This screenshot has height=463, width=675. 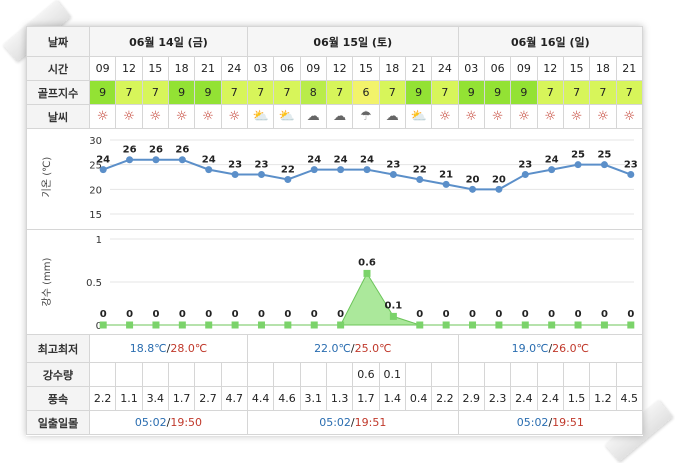 I want to click on hour-cell: 21, so click(x=208, y=68).